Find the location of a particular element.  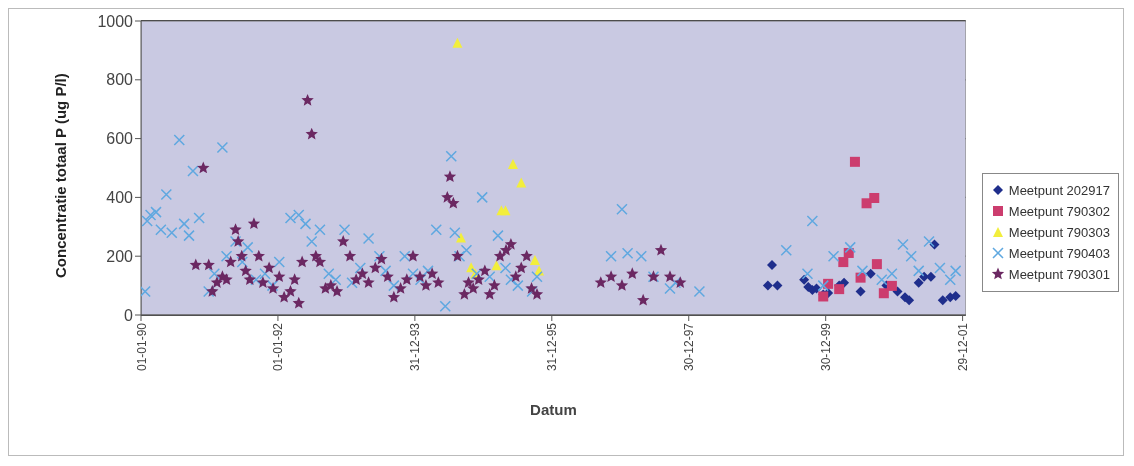

legend-label: Meetpunt 790301 is located at coordinates (1059, 274).